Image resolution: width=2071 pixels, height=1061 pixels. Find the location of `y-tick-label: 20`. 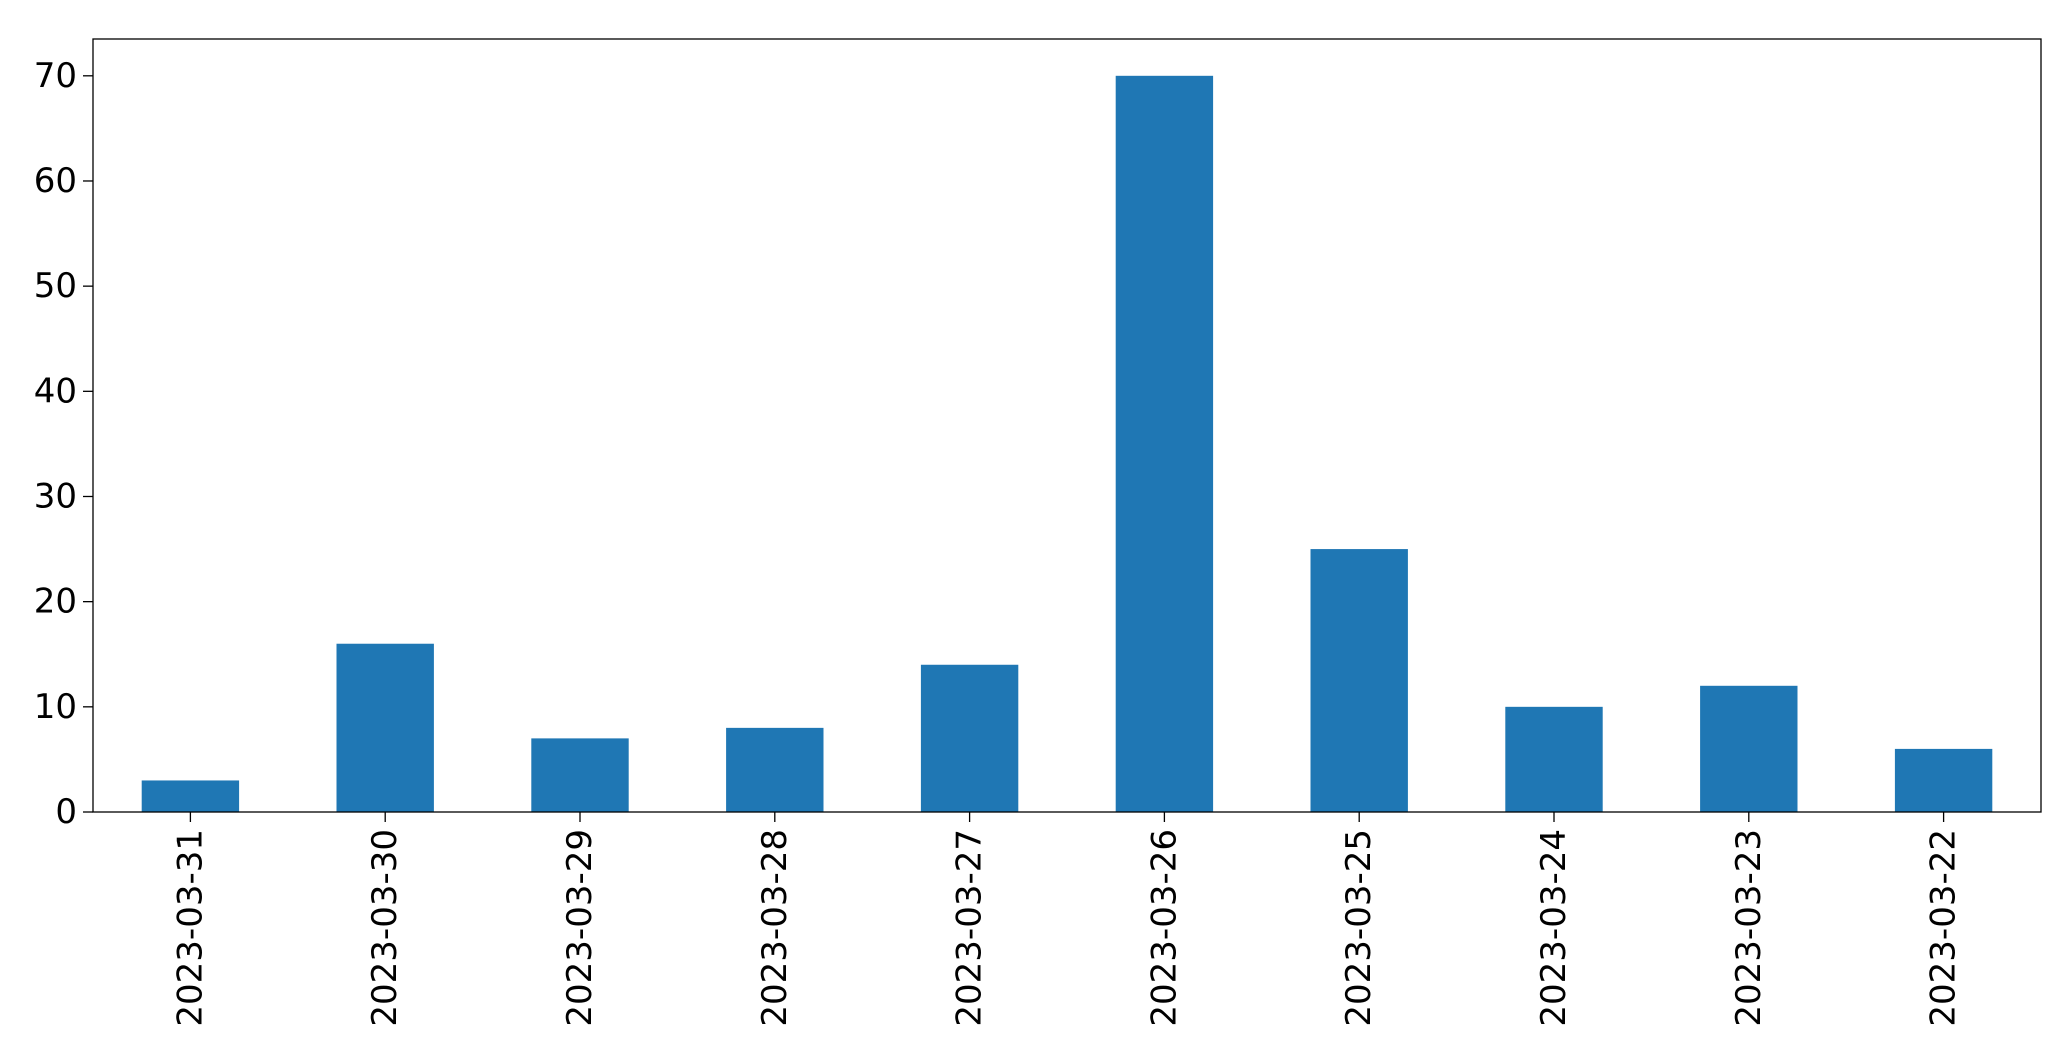

y-tick-label: 20 is located at coordinates (55, 602).